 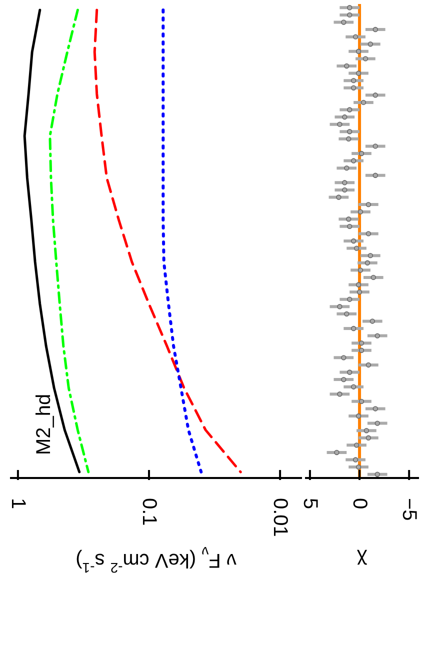 I want to click on x-tick-label: 0, so click(x=359, y=504).